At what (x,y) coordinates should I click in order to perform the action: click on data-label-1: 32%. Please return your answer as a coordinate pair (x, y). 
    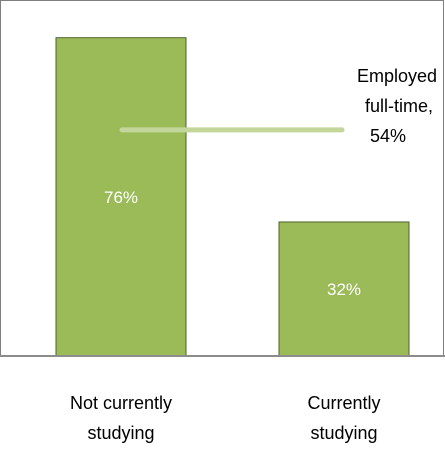
    Looking at the image, I should click on (344, 289).